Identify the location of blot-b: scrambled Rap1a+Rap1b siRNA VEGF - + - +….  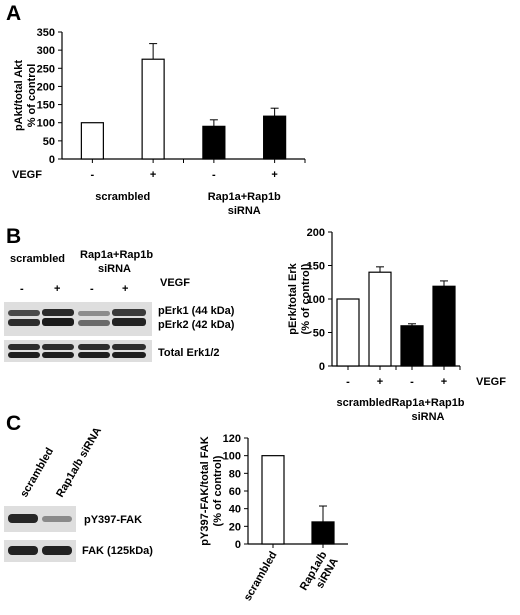
(119, 305).